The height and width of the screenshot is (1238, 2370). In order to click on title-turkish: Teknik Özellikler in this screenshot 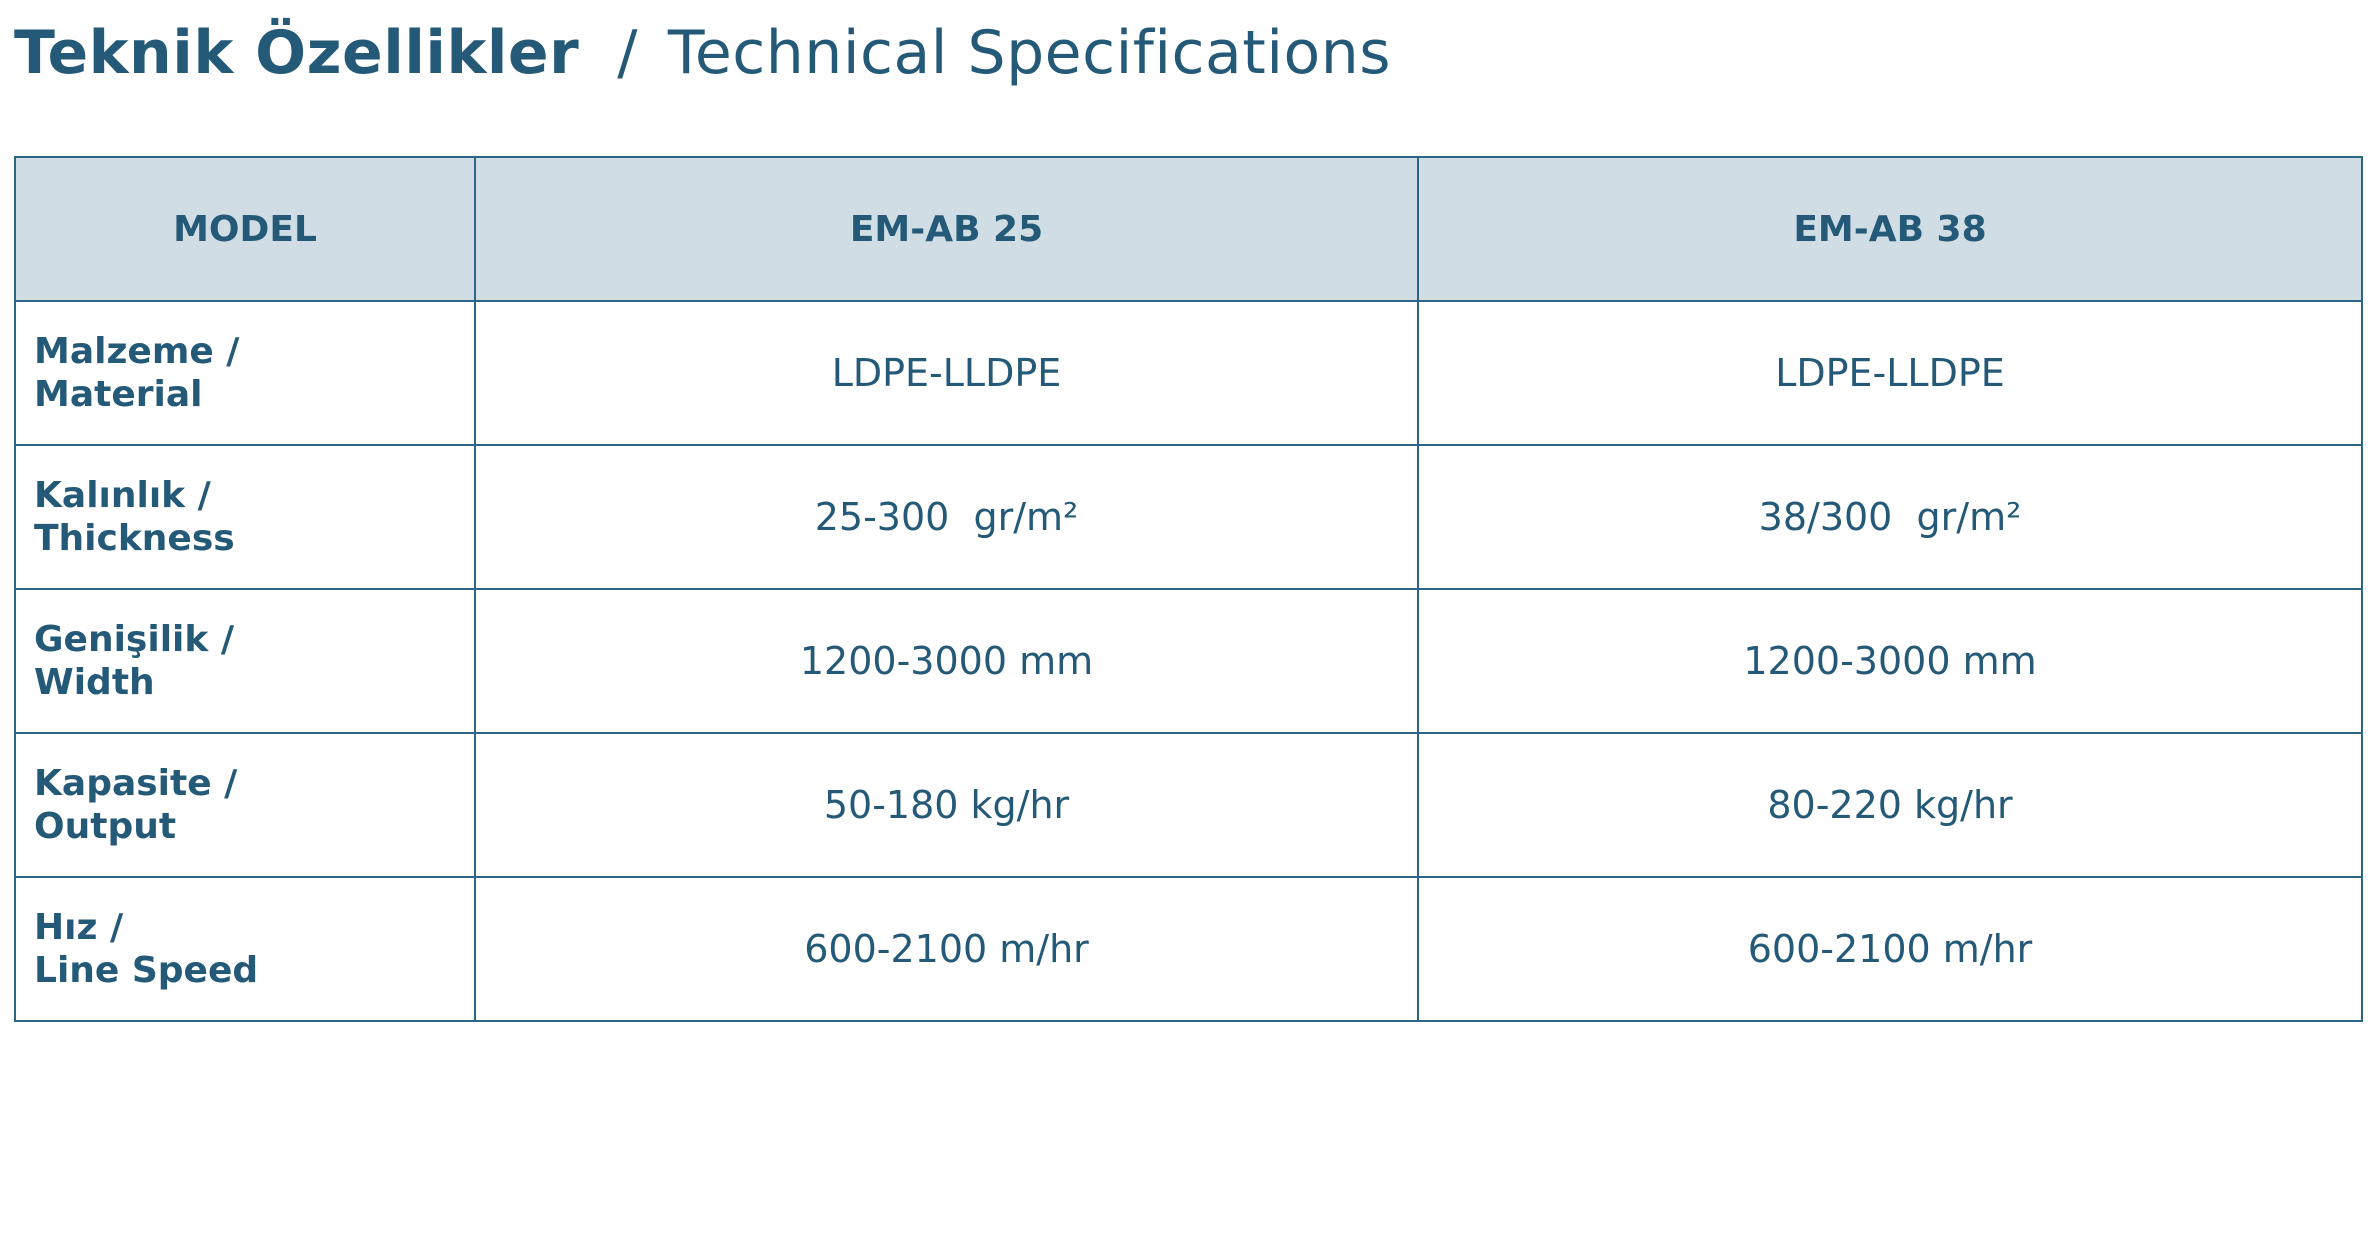, I will do `click(297, 53)`.